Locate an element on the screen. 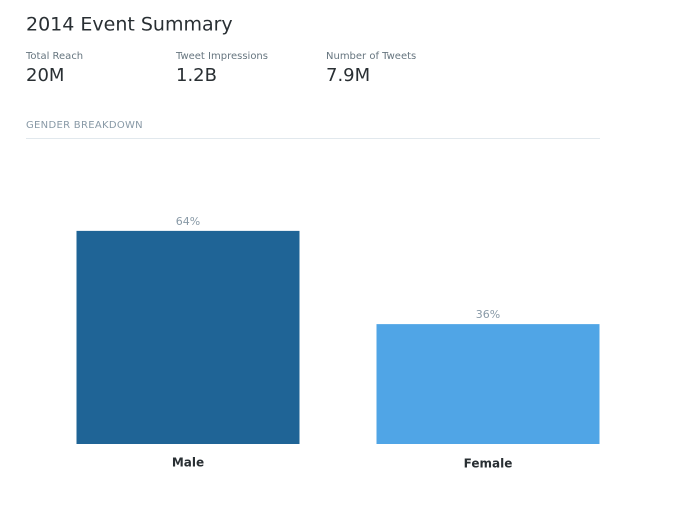 The image size is (685, 507). category-label: Female is located at coordinates (488, 464).